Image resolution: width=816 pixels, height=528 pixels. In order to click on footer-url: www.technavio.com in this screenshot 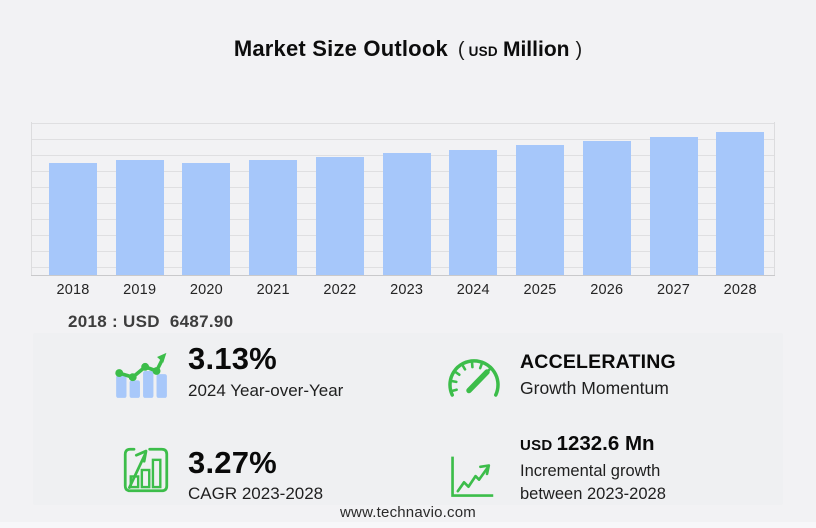, I will do `click(408, 512)`.